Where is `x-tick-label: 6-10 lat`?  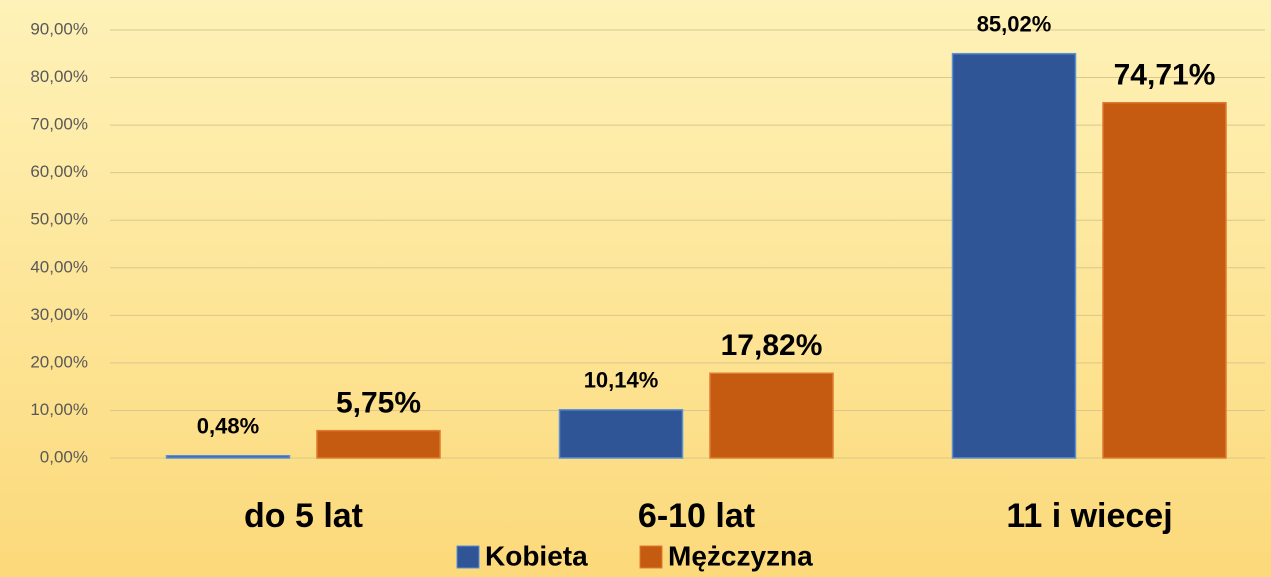 x-tick-label: 6-10 lat is located at coordinates (696, 516).